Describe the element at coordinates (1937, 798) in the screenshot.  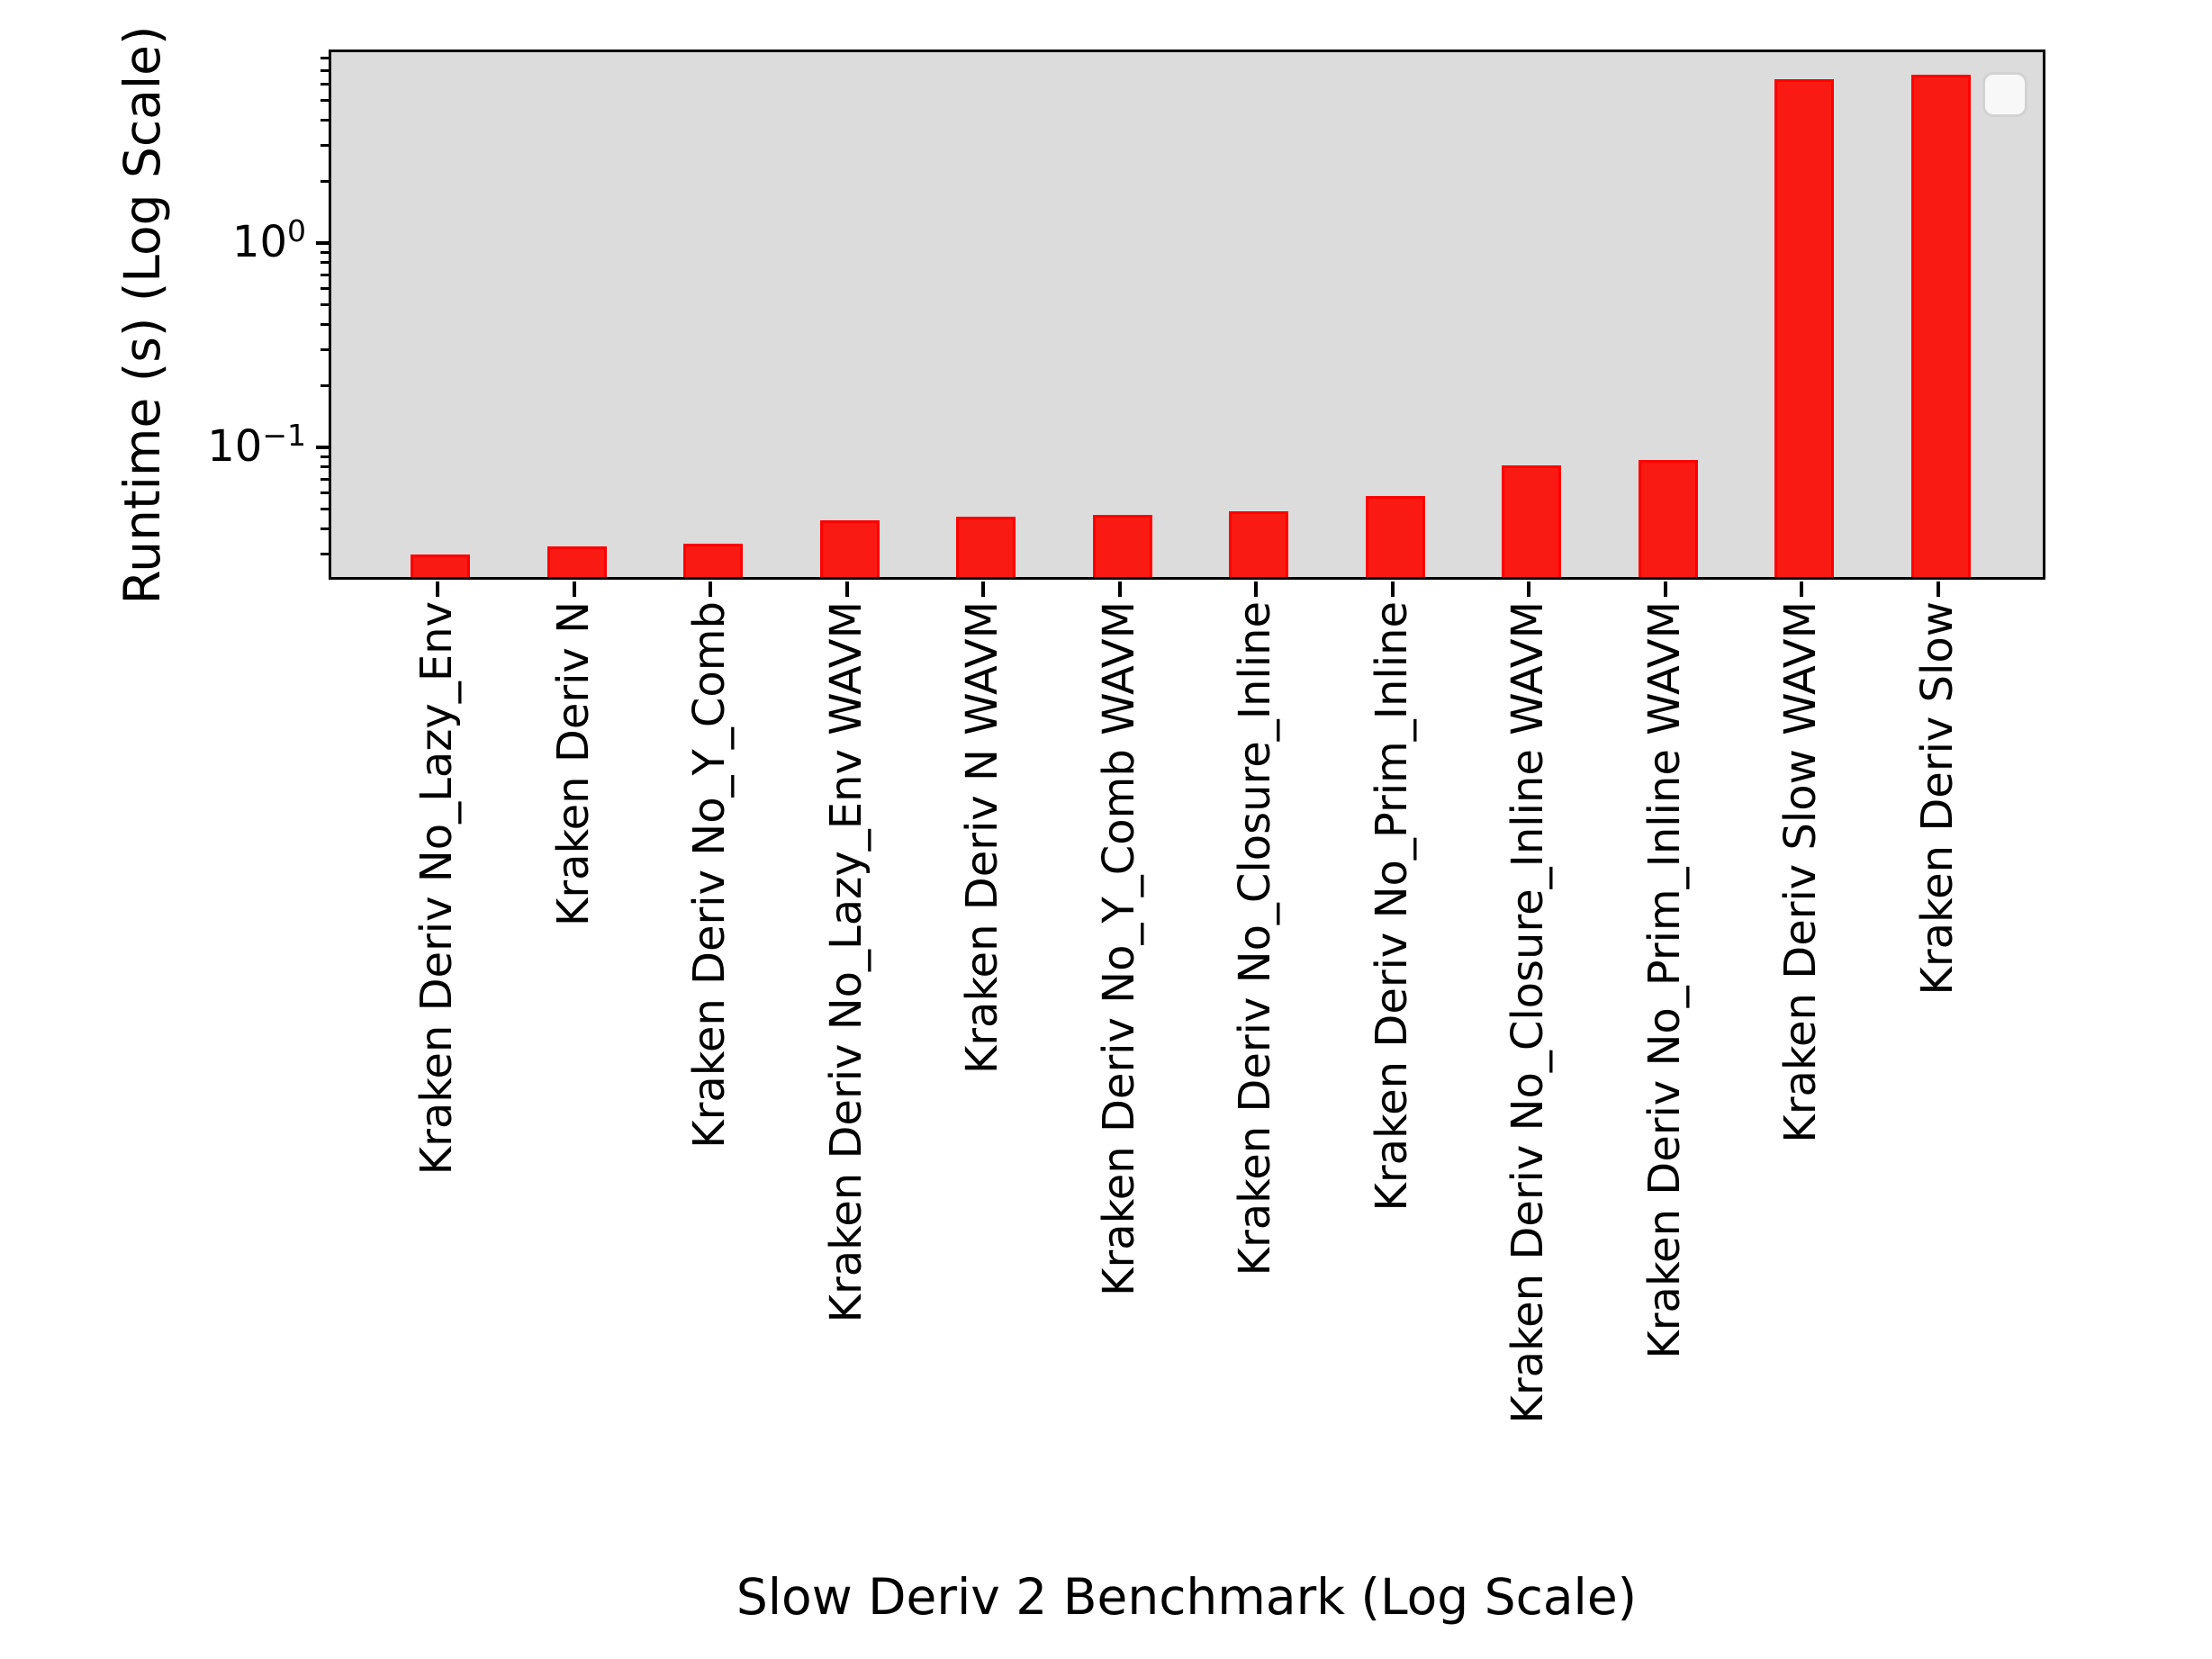
I see `x-tick-label: Kraken Deriv Slow` at that location.